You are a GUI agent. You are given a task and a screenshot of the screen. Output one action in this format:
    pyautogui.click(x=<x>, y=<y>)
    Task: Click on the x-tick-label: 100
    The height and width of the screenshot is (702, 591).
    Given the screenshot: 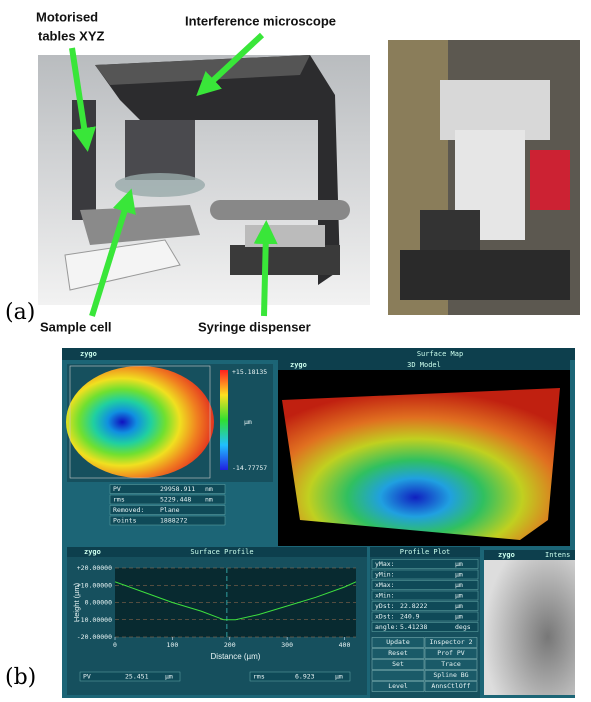 What is the action you would take?
    pyautogui.click(x=173, y=645)
    